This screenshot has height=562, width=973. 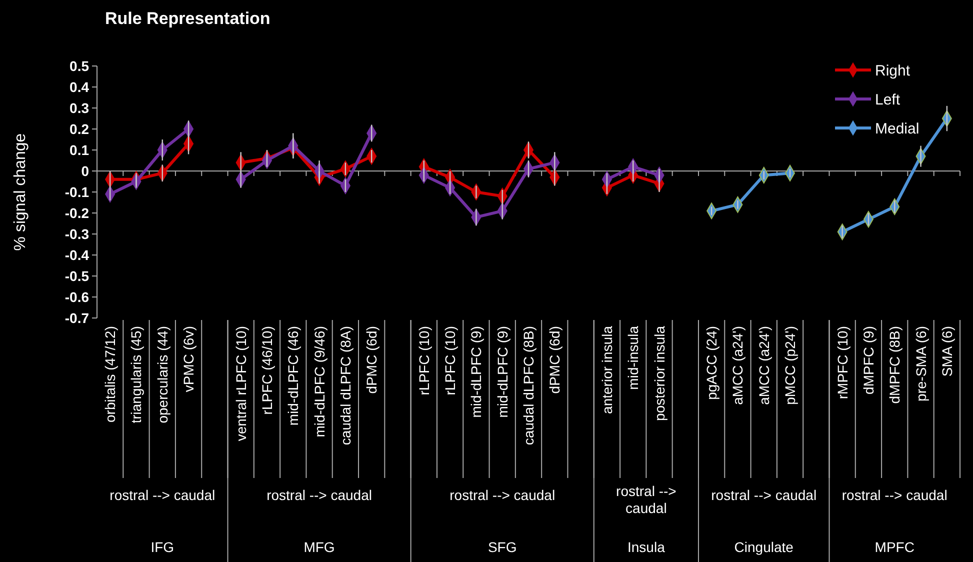 I want to click on y-tick-label: -0.5, so click(x=77, y=276).